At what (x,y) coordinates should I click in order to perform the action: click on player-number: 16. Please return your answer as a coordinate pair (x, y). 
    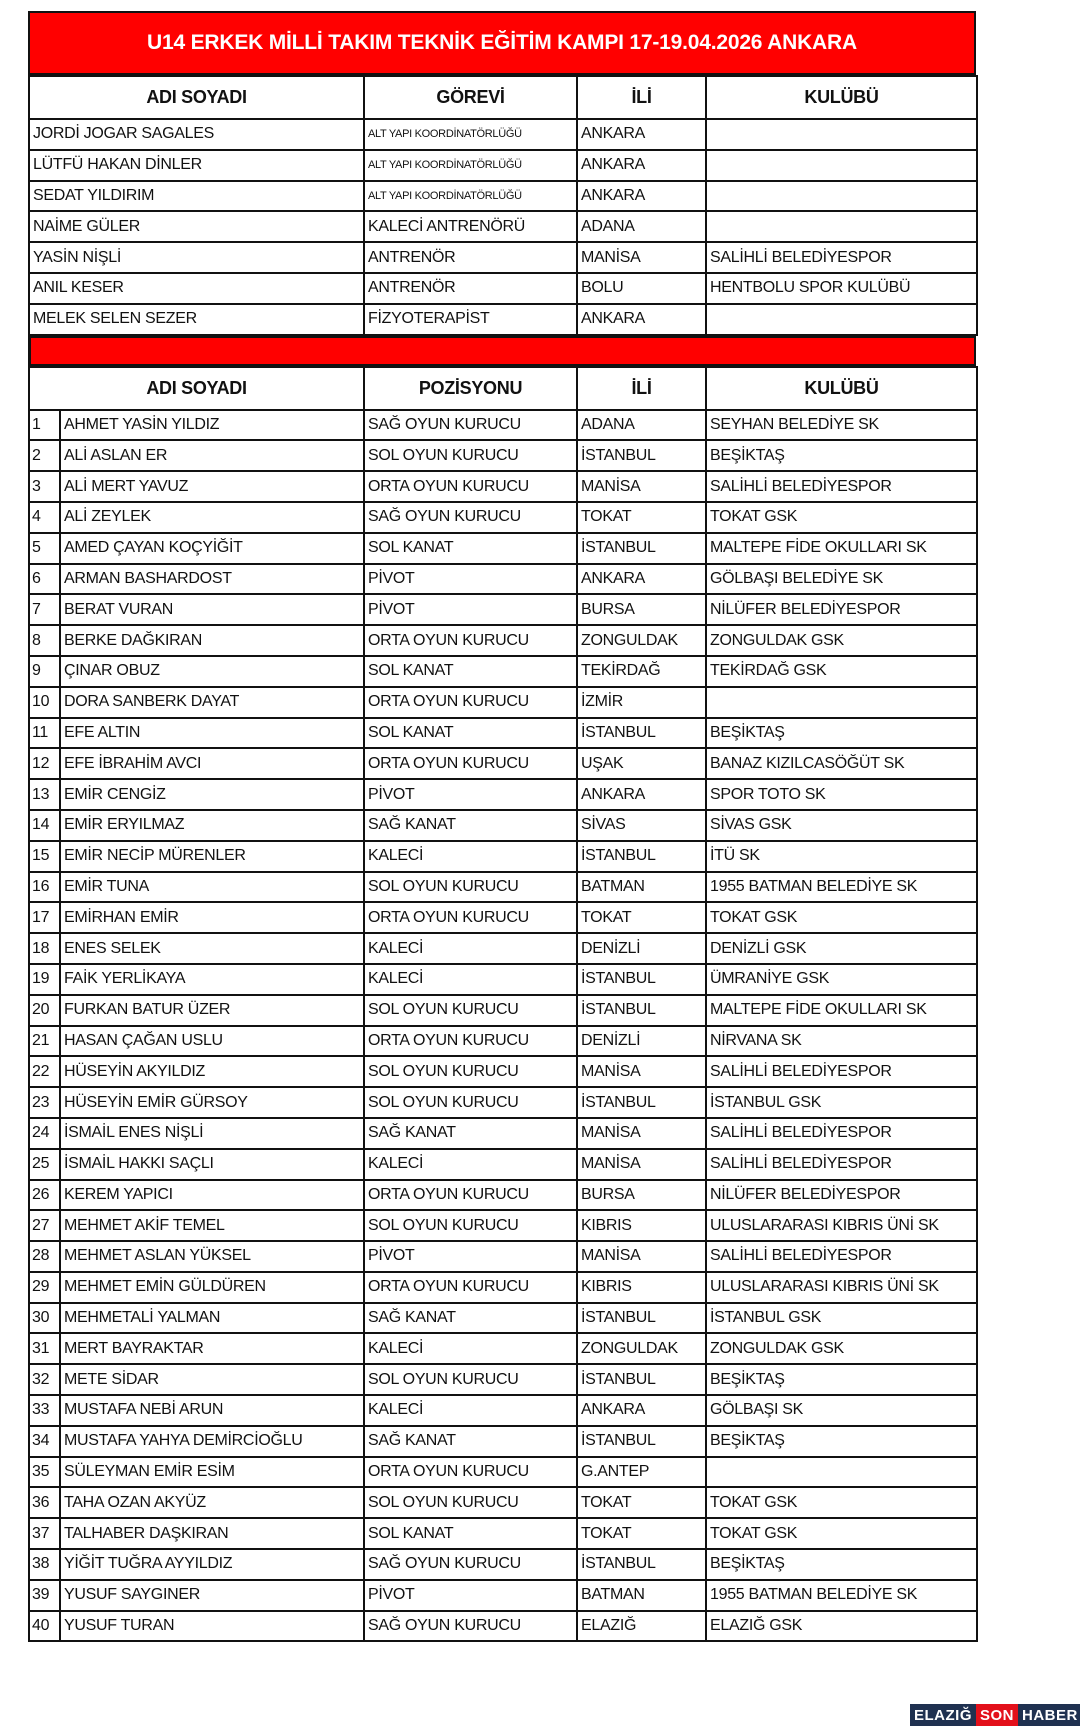
    Looking at the image, I should click on (44, 887).